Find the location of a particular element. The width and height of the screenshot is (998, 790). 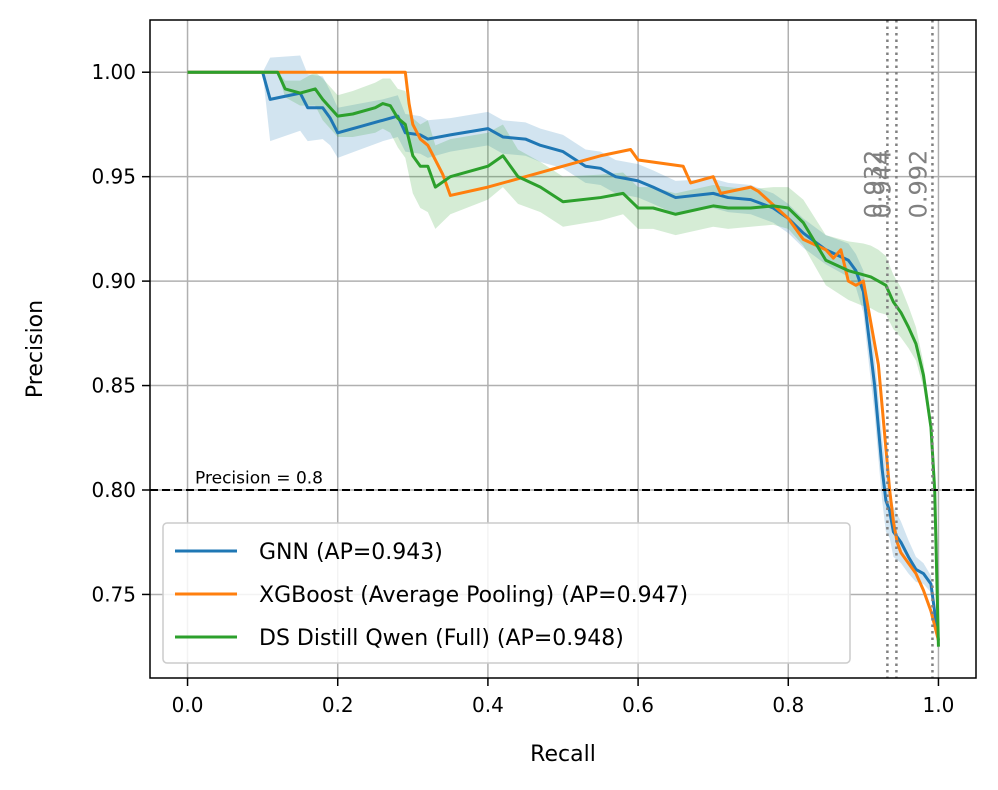

recall-marker-label: 0.932 is located at coordinates (873, 184).